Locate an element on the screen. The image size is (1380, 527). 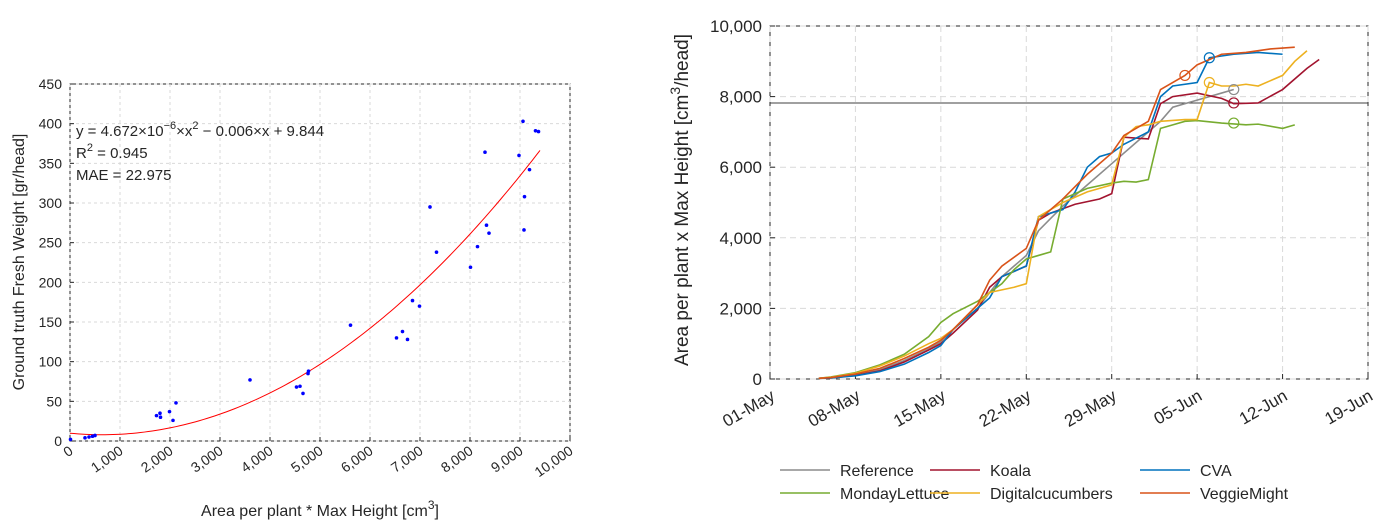
line-x-tick-label: 01-May is located at coordinates (748, 408).